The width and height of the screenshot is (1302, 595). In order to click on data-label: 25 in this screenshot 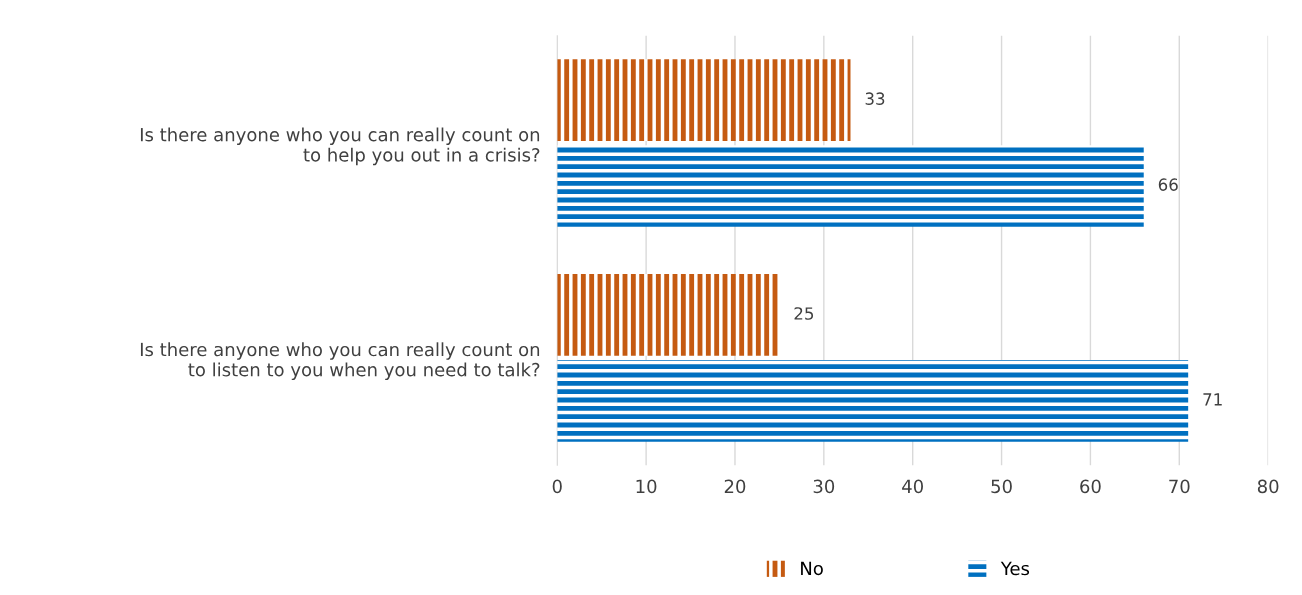, I will do `click(804, 313)`.